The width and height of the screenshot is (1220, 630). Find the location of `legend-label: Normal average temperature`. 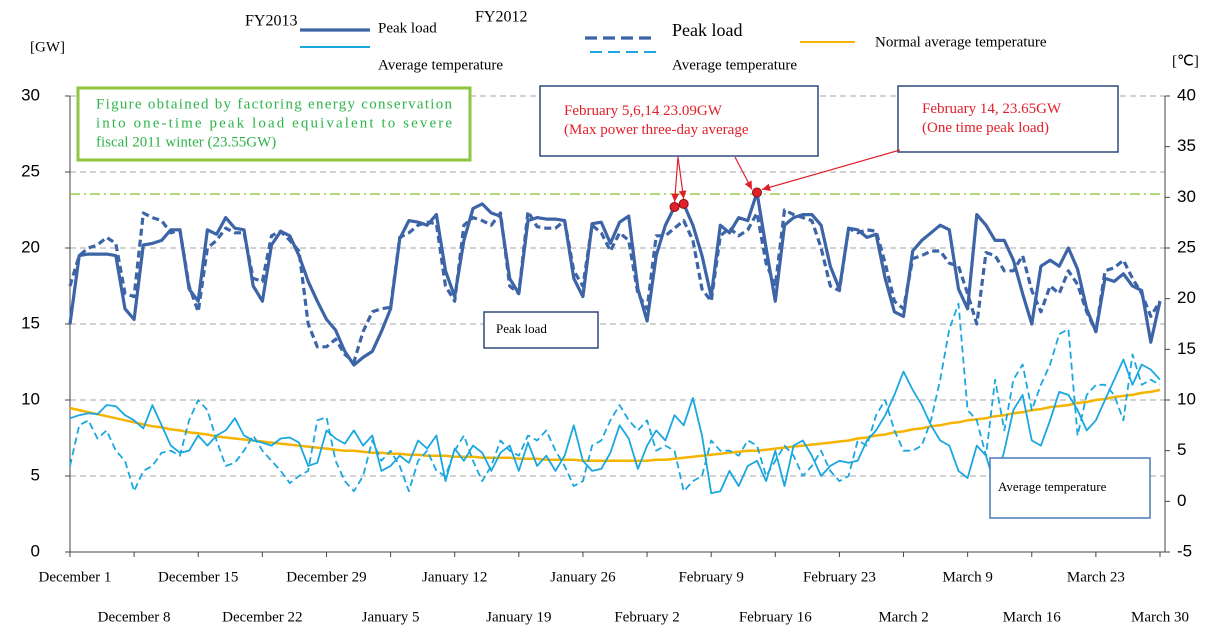

legend-label: Normal average temperature is located at coordinates (961, 42).